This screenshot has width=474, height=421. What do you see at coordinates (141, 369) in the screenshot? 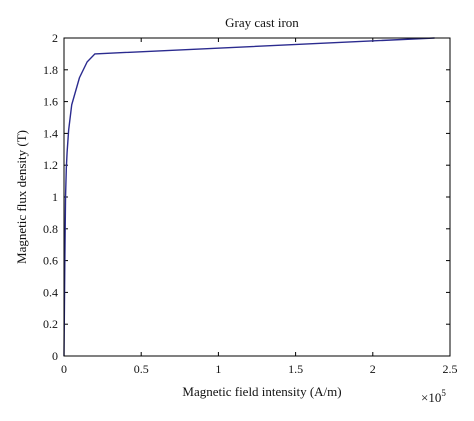
I see `x-tick-label: 0.5` at bounding box center [141, 369].